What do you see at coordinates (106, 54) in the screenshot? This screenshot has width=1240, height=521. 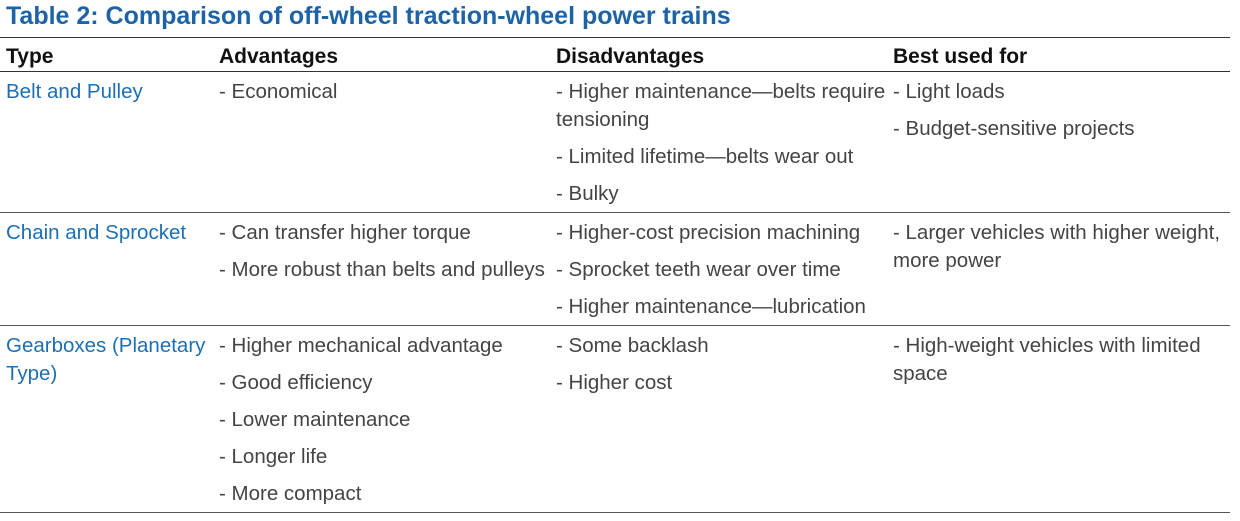 I see `column-header: Type` at bounding box center [106, 54].